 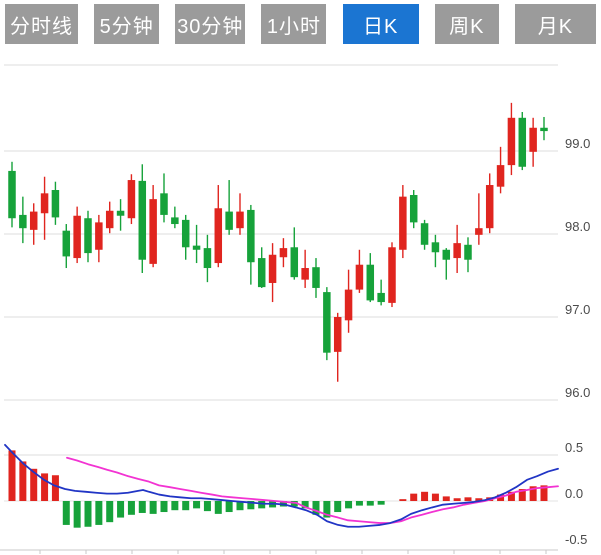 I want to click on axis-label: 98.0, so click(x=577, y=226).